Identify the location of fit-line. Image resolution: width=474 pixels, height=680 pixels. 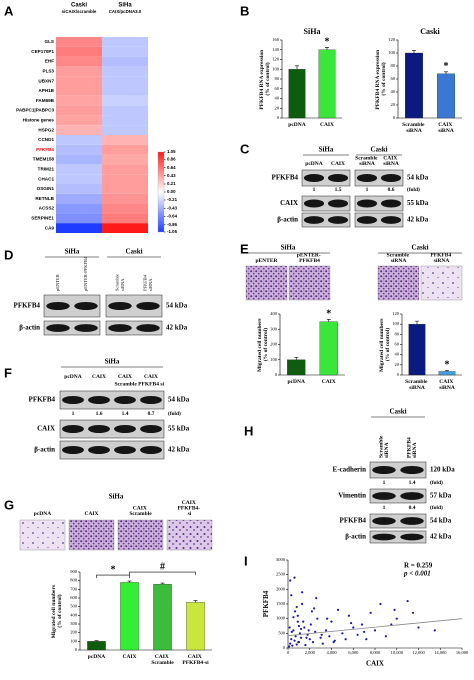
(375, 627).